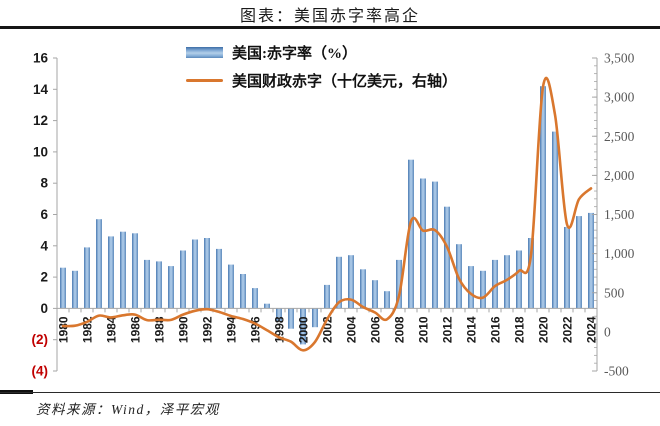 The image size is (660, 426). I want to click on bar-2003, so click(339, 282).